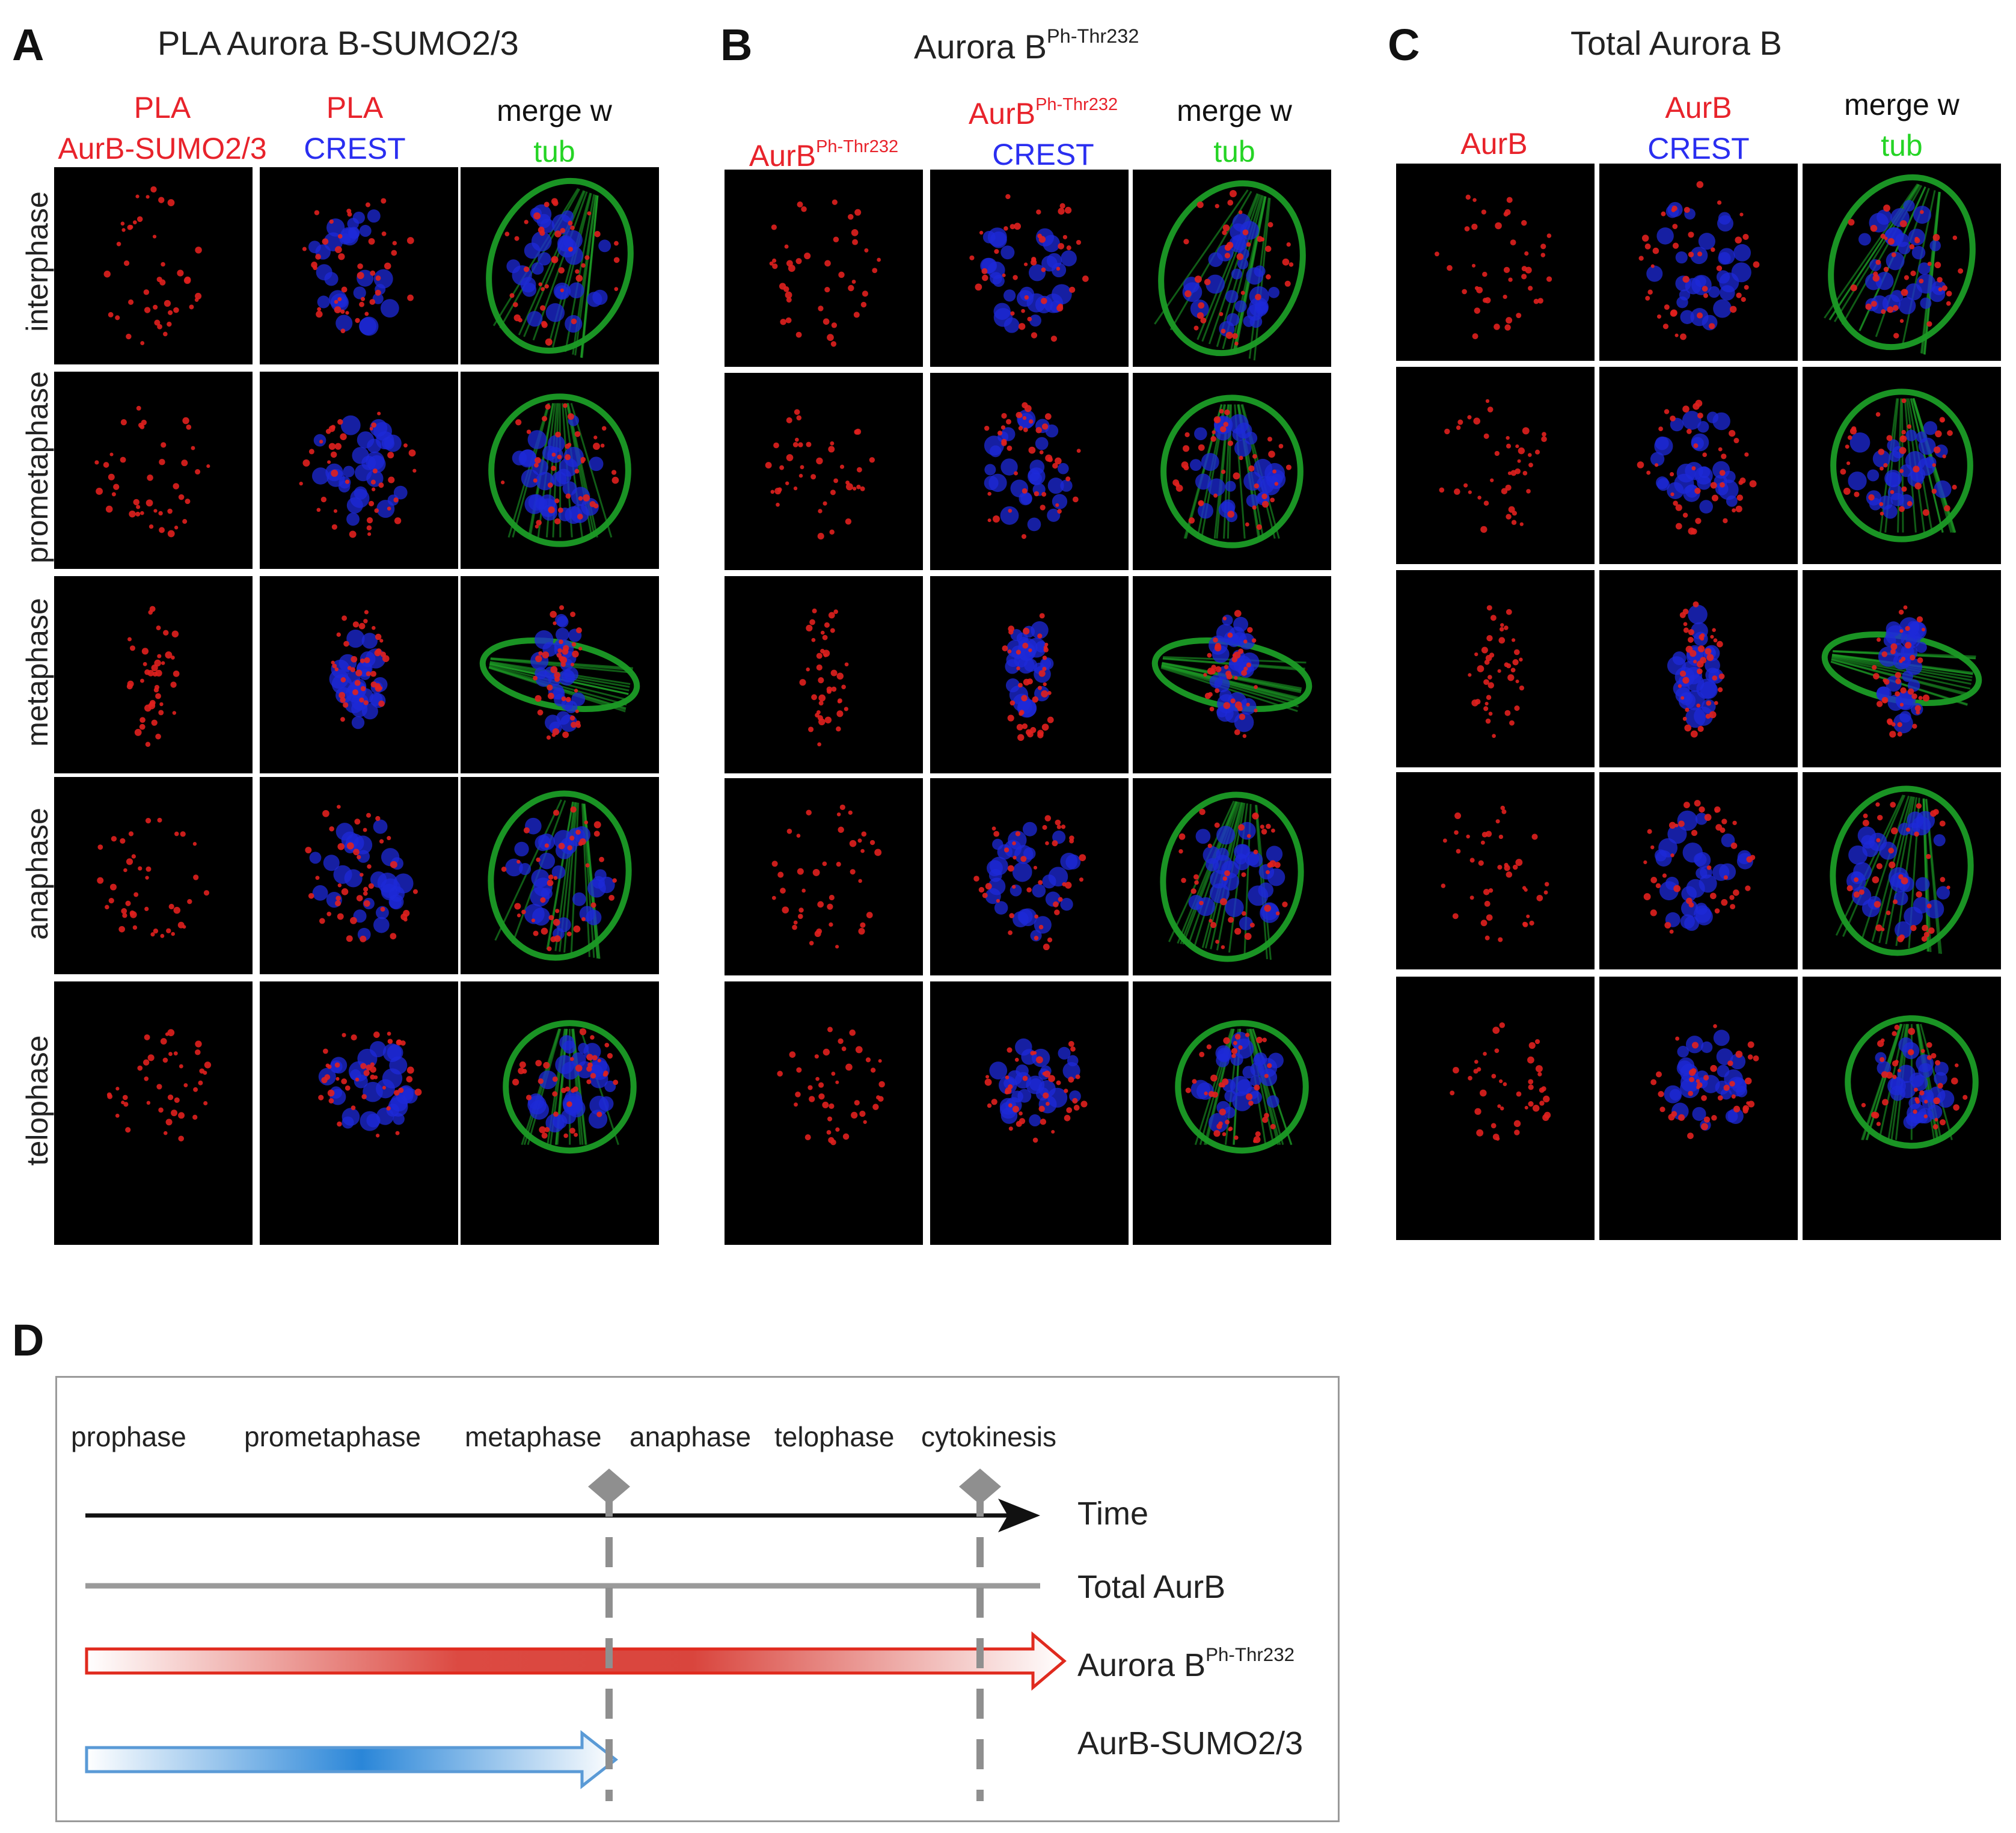 The image size is (2016, 1833). What do you see at coordinates (128, 1436) in the screenshot?
I see `phase-label-prophase: prophase` at bounding box center [128, 1436].